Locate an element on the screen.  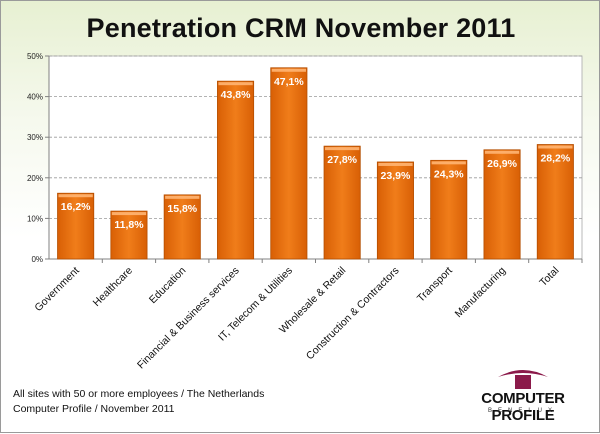
logo-text: COMPUTER PROFILE is located at coordinates (523, 407).